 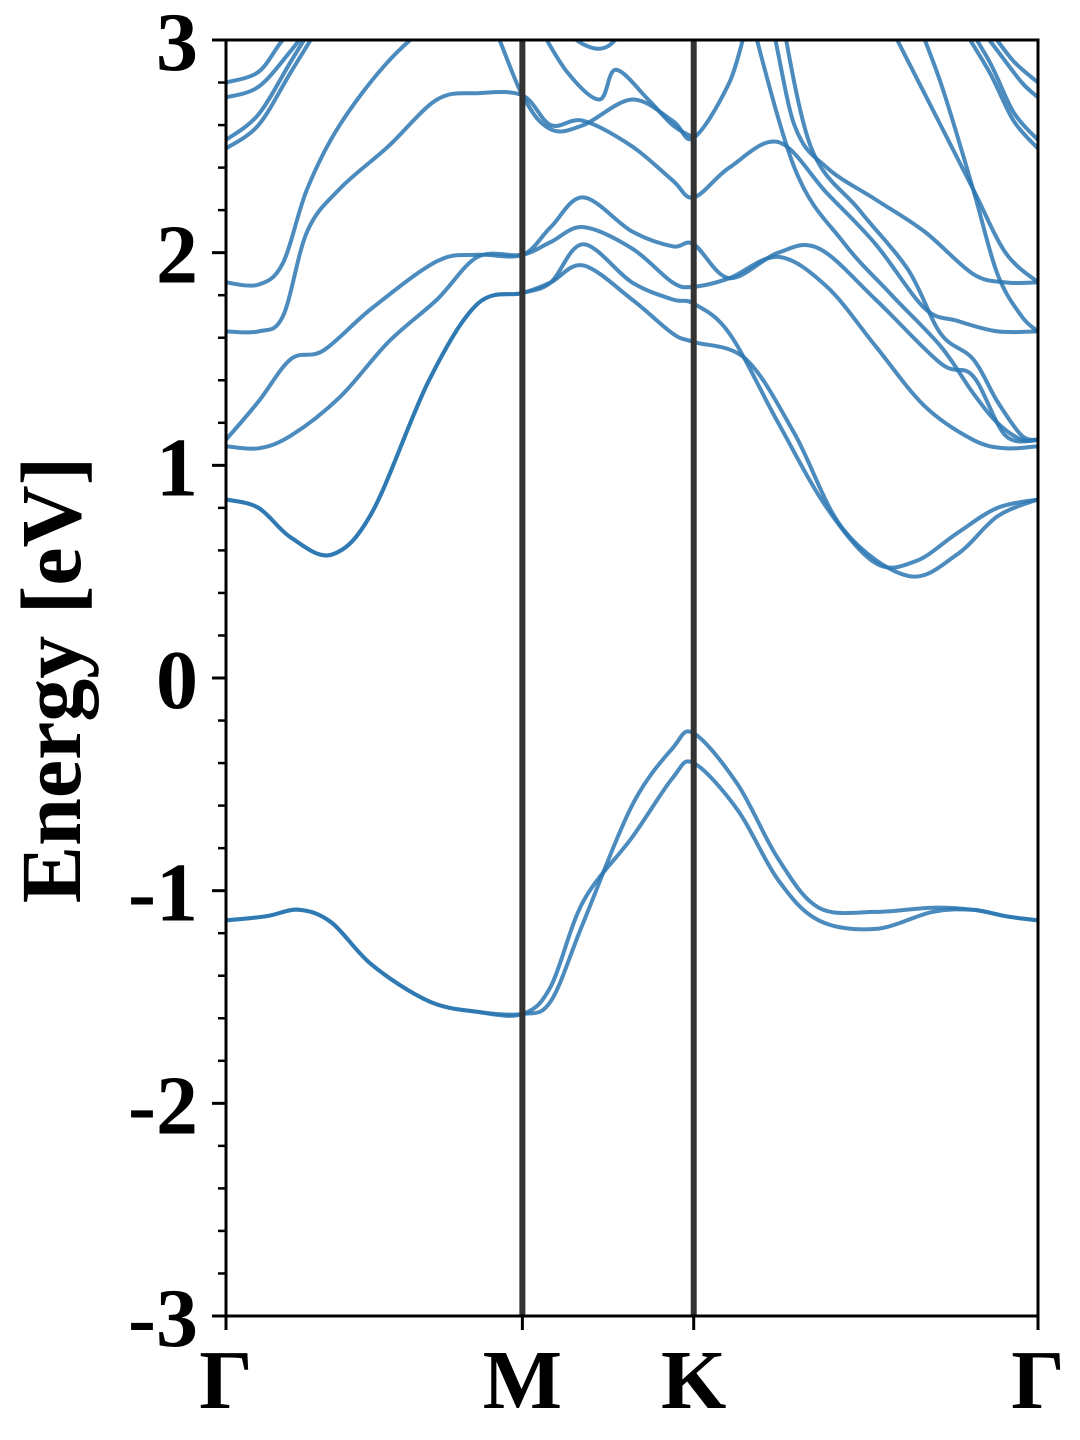 What do you see at coordinates (177, 467) in the screenshot?
I see `y-tick-label: 1` at bounding box center [177, 467].